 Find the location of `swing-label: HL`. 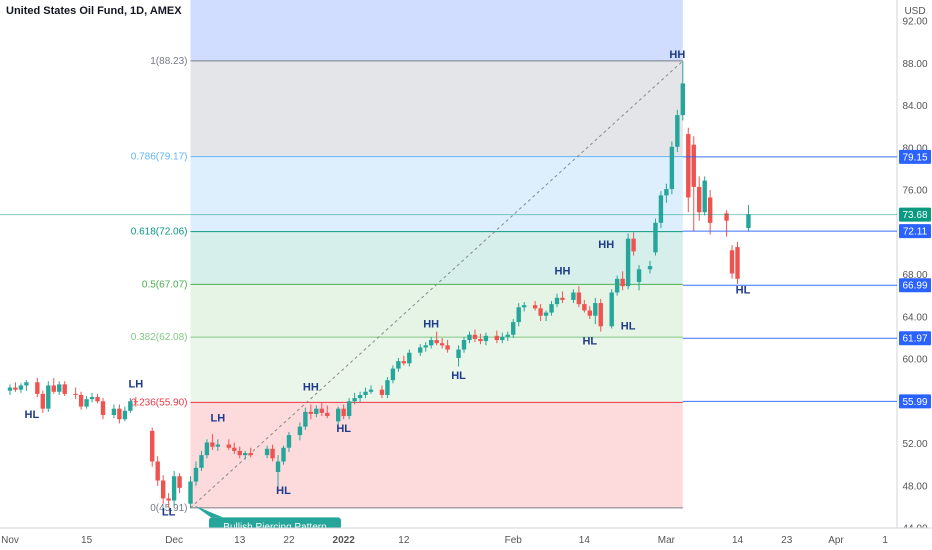

swing-label: HL is located at coordinates (628, 326).